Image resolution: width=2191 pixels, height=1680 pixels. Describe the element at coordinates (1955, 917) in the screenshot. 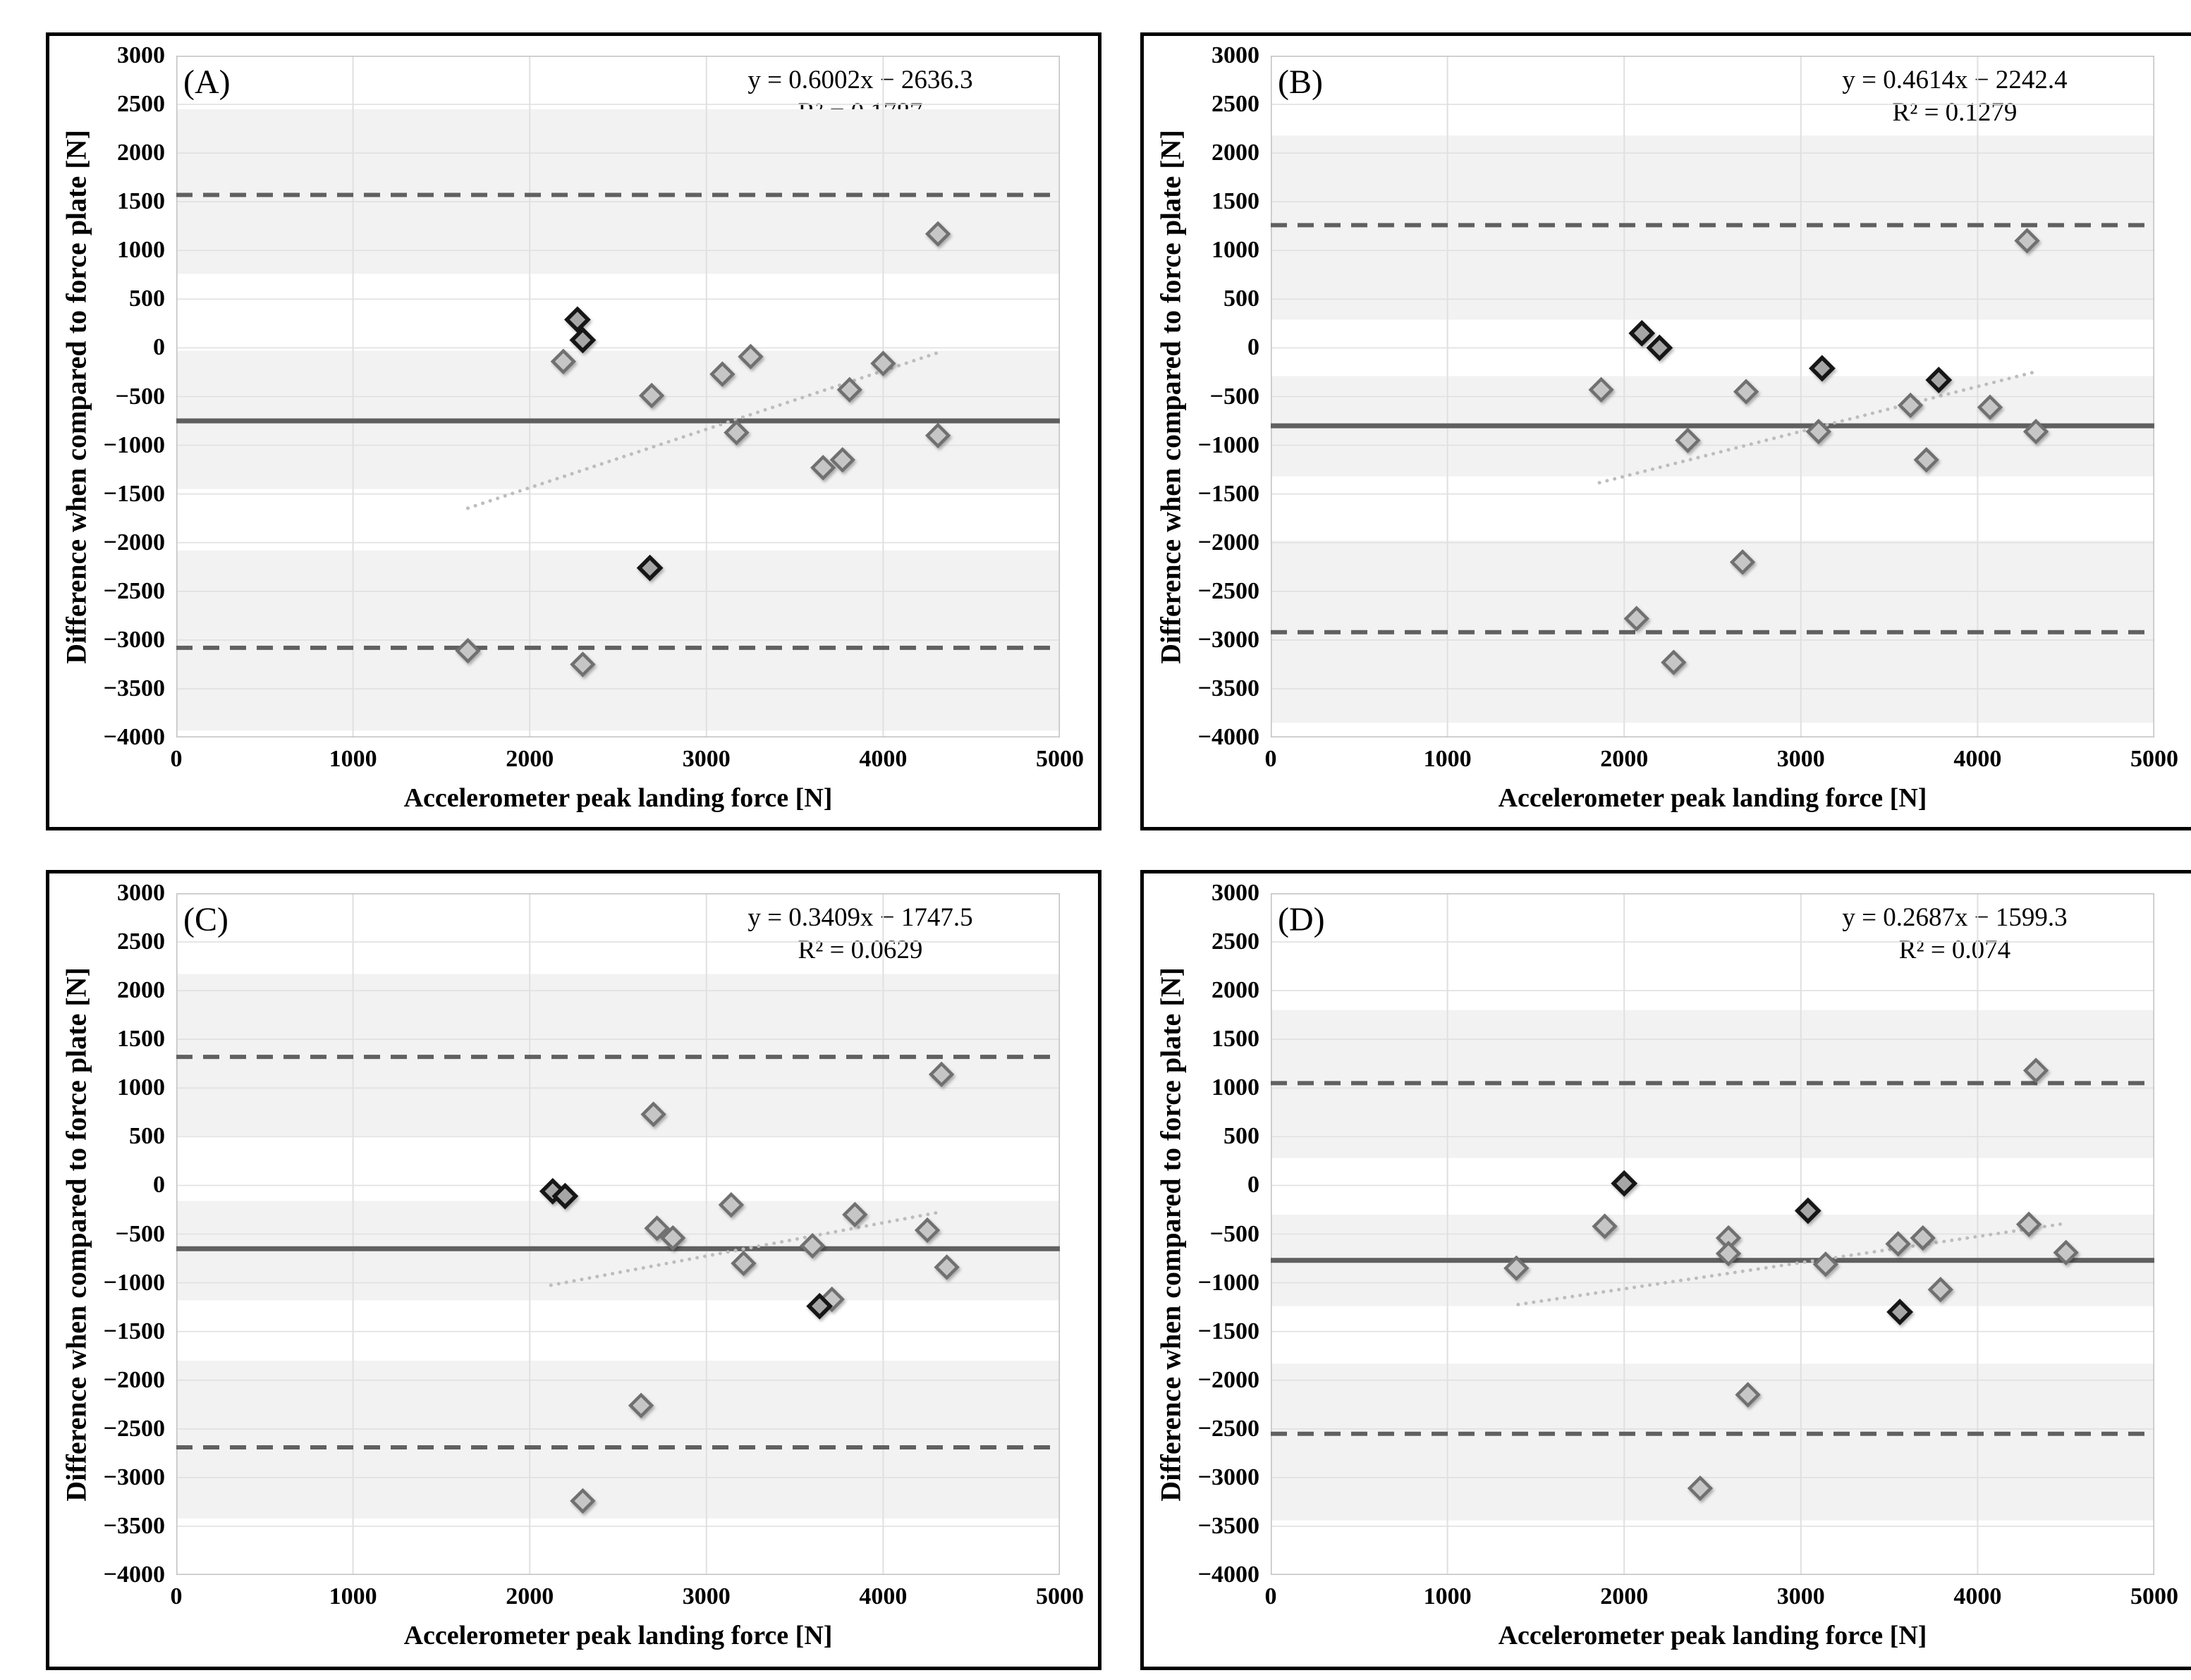

I see `trend-equation: y = 0.2687x − 1599.3` at that location.